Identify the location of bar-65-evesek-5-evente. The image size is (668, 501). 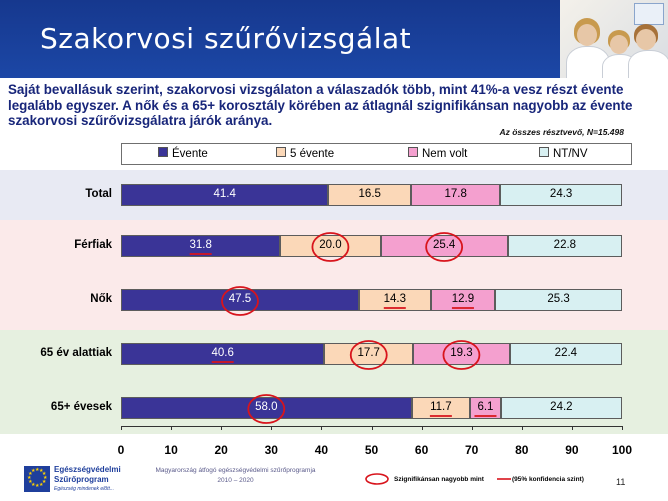
(441, 408).